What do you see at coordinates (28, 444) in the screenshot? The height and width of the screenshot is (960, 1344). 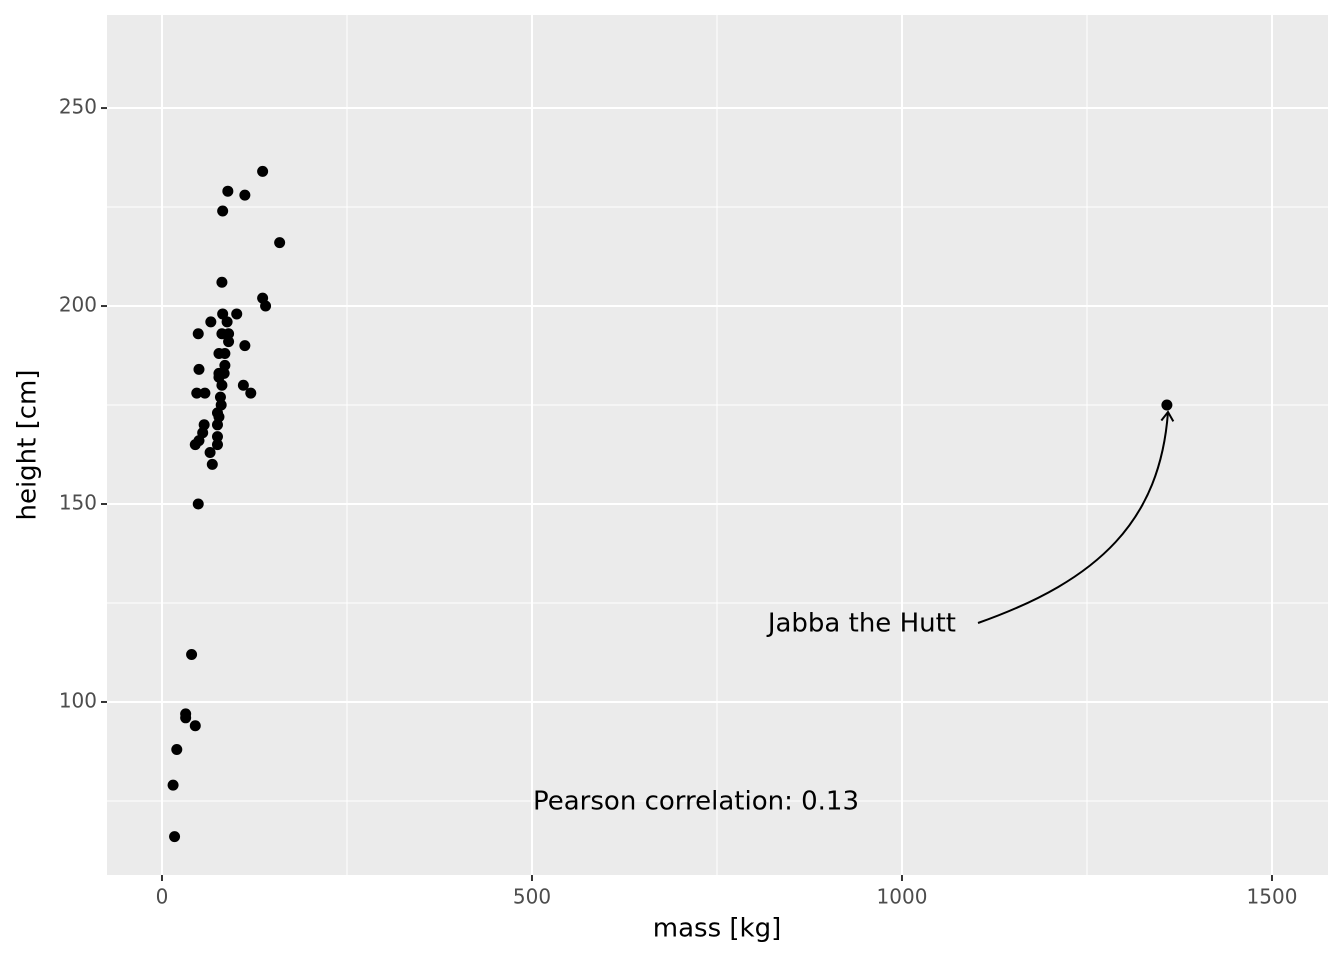 I see `y-axis-title: height [cm]` at bounding box center [28, 444].